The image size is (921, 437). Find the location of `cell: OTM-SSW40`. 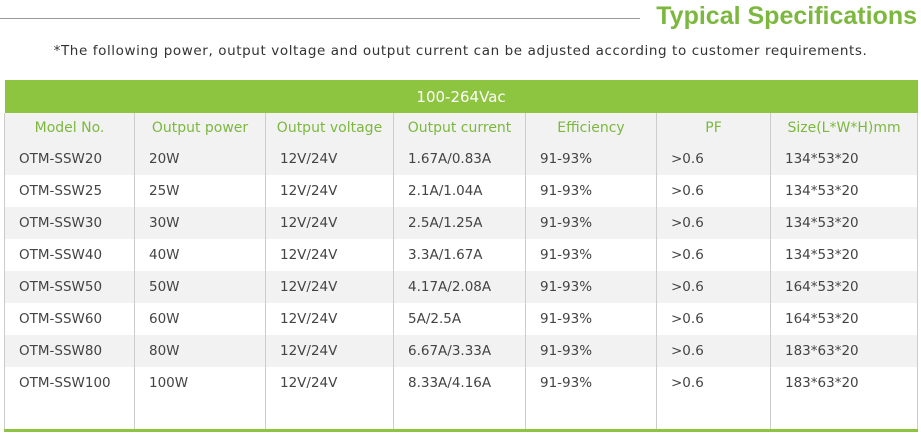

cell: OTM-SSW40 is located at coordinates (69, 255).